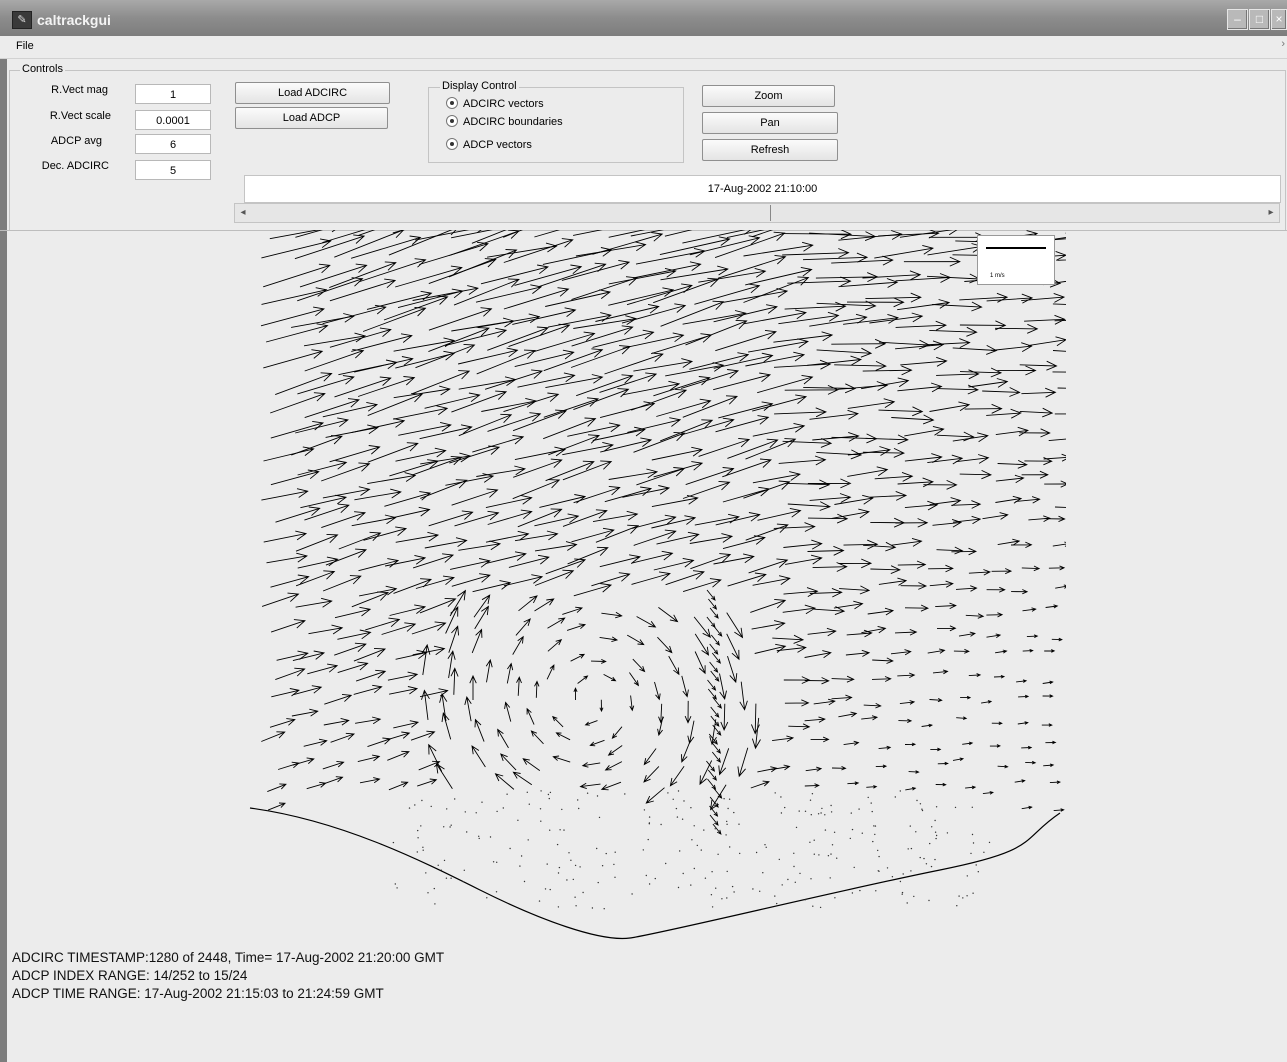 Image resolution: width=1287 pixels, height=1062 pixels. Describe the element at coordinates (1279, 19) in the screenshot. I see `close-icon: ×` at that location.